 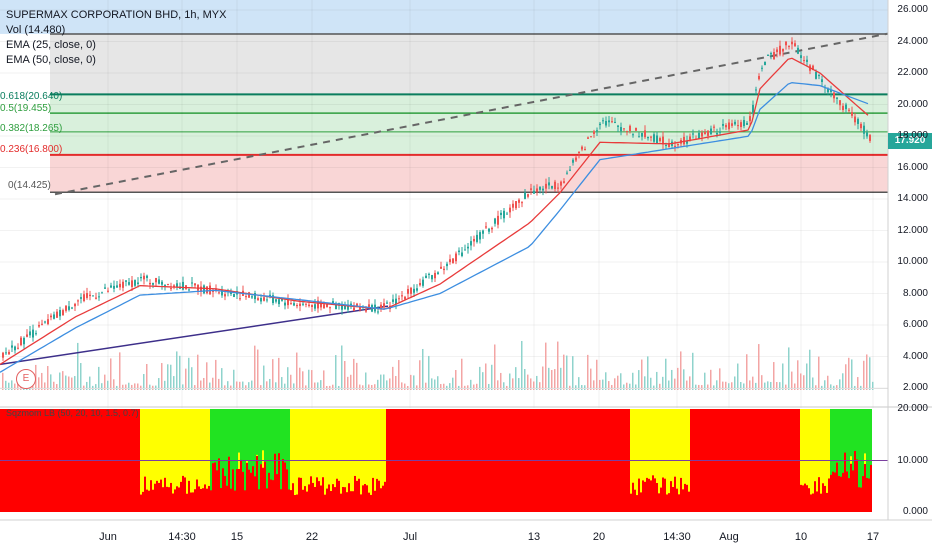 What do you see at coordinates (51, 45) in the screenshot?
I see `legend-ema25: EMA (25, close, 0)` at bounding box center [51, 45].